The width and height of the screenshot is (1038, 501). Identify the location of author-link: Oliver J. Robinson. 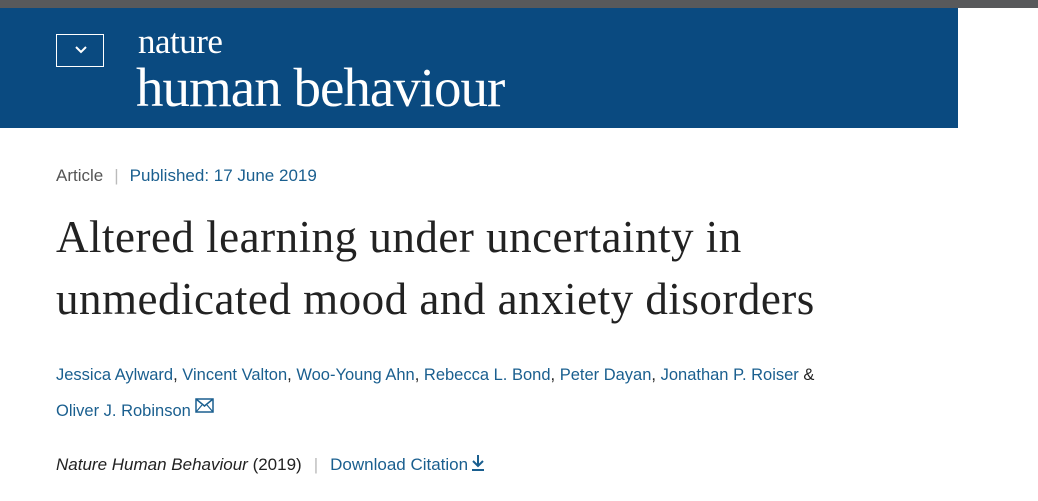
(123, 411).